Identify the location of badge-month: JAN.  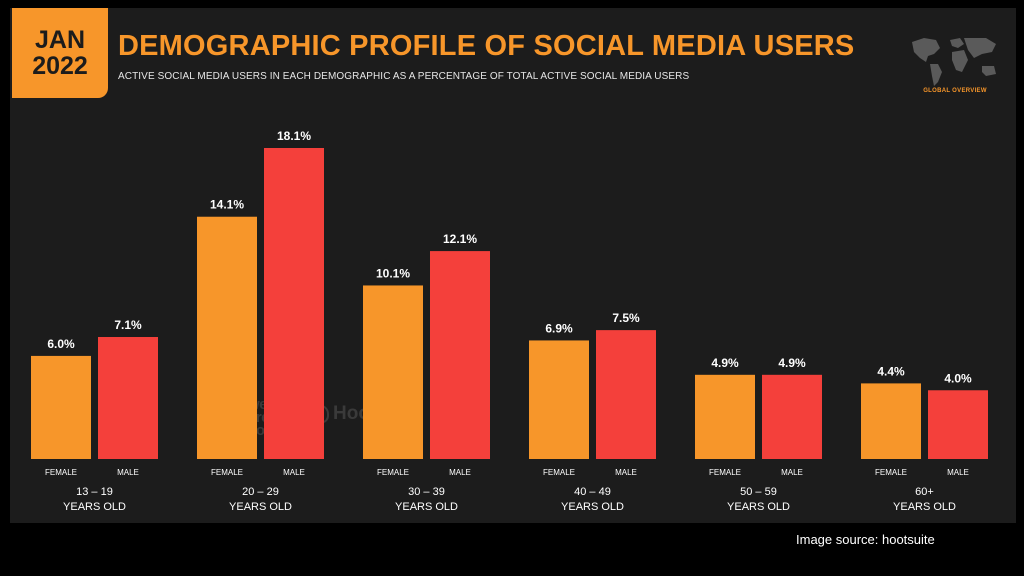
(59, 40).